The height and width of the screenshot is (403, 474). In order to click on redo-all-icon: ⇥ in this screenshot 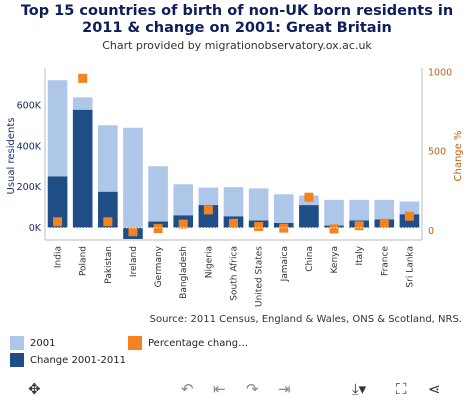, I will do `click(284, 389)`.